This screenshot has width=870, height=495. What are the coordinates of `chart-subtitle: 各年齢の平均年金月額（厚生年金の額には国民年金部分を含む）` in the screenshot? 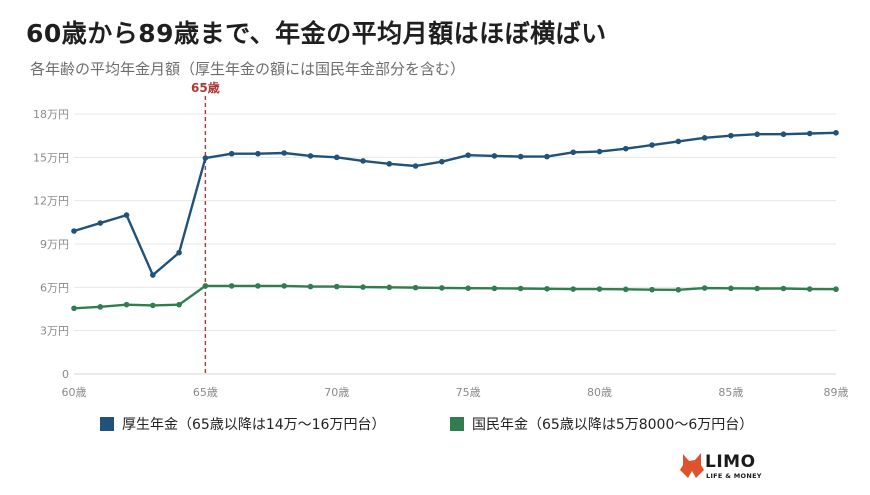 It's located at (248, 69).